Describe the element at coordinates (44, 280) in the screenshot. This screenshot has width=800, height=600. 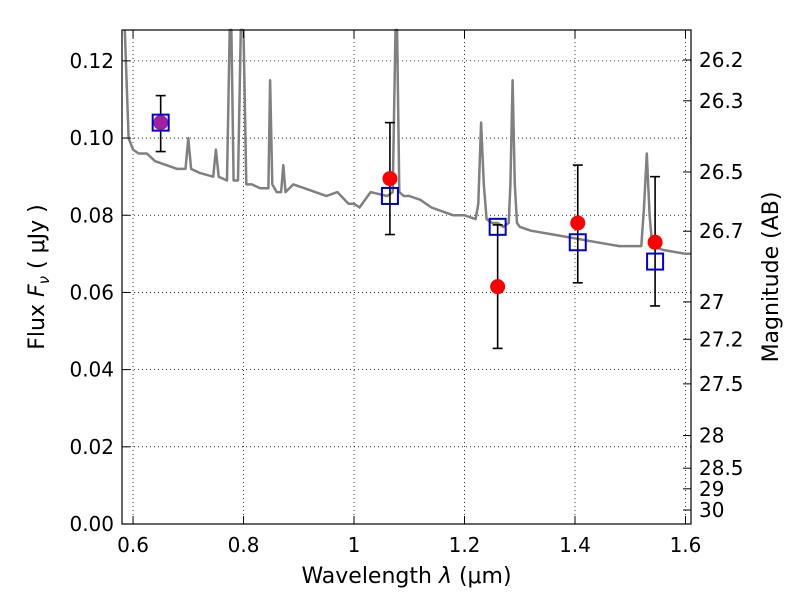
I see `y-axis-label-subscript: ν` at that location.